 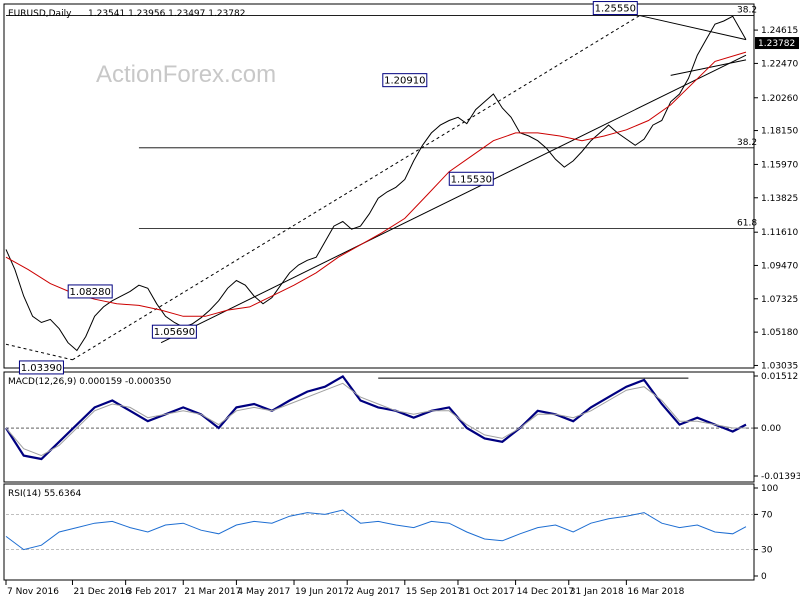 I want to click on annotation-label-2: 1.15530, so click(x=471, y=179).